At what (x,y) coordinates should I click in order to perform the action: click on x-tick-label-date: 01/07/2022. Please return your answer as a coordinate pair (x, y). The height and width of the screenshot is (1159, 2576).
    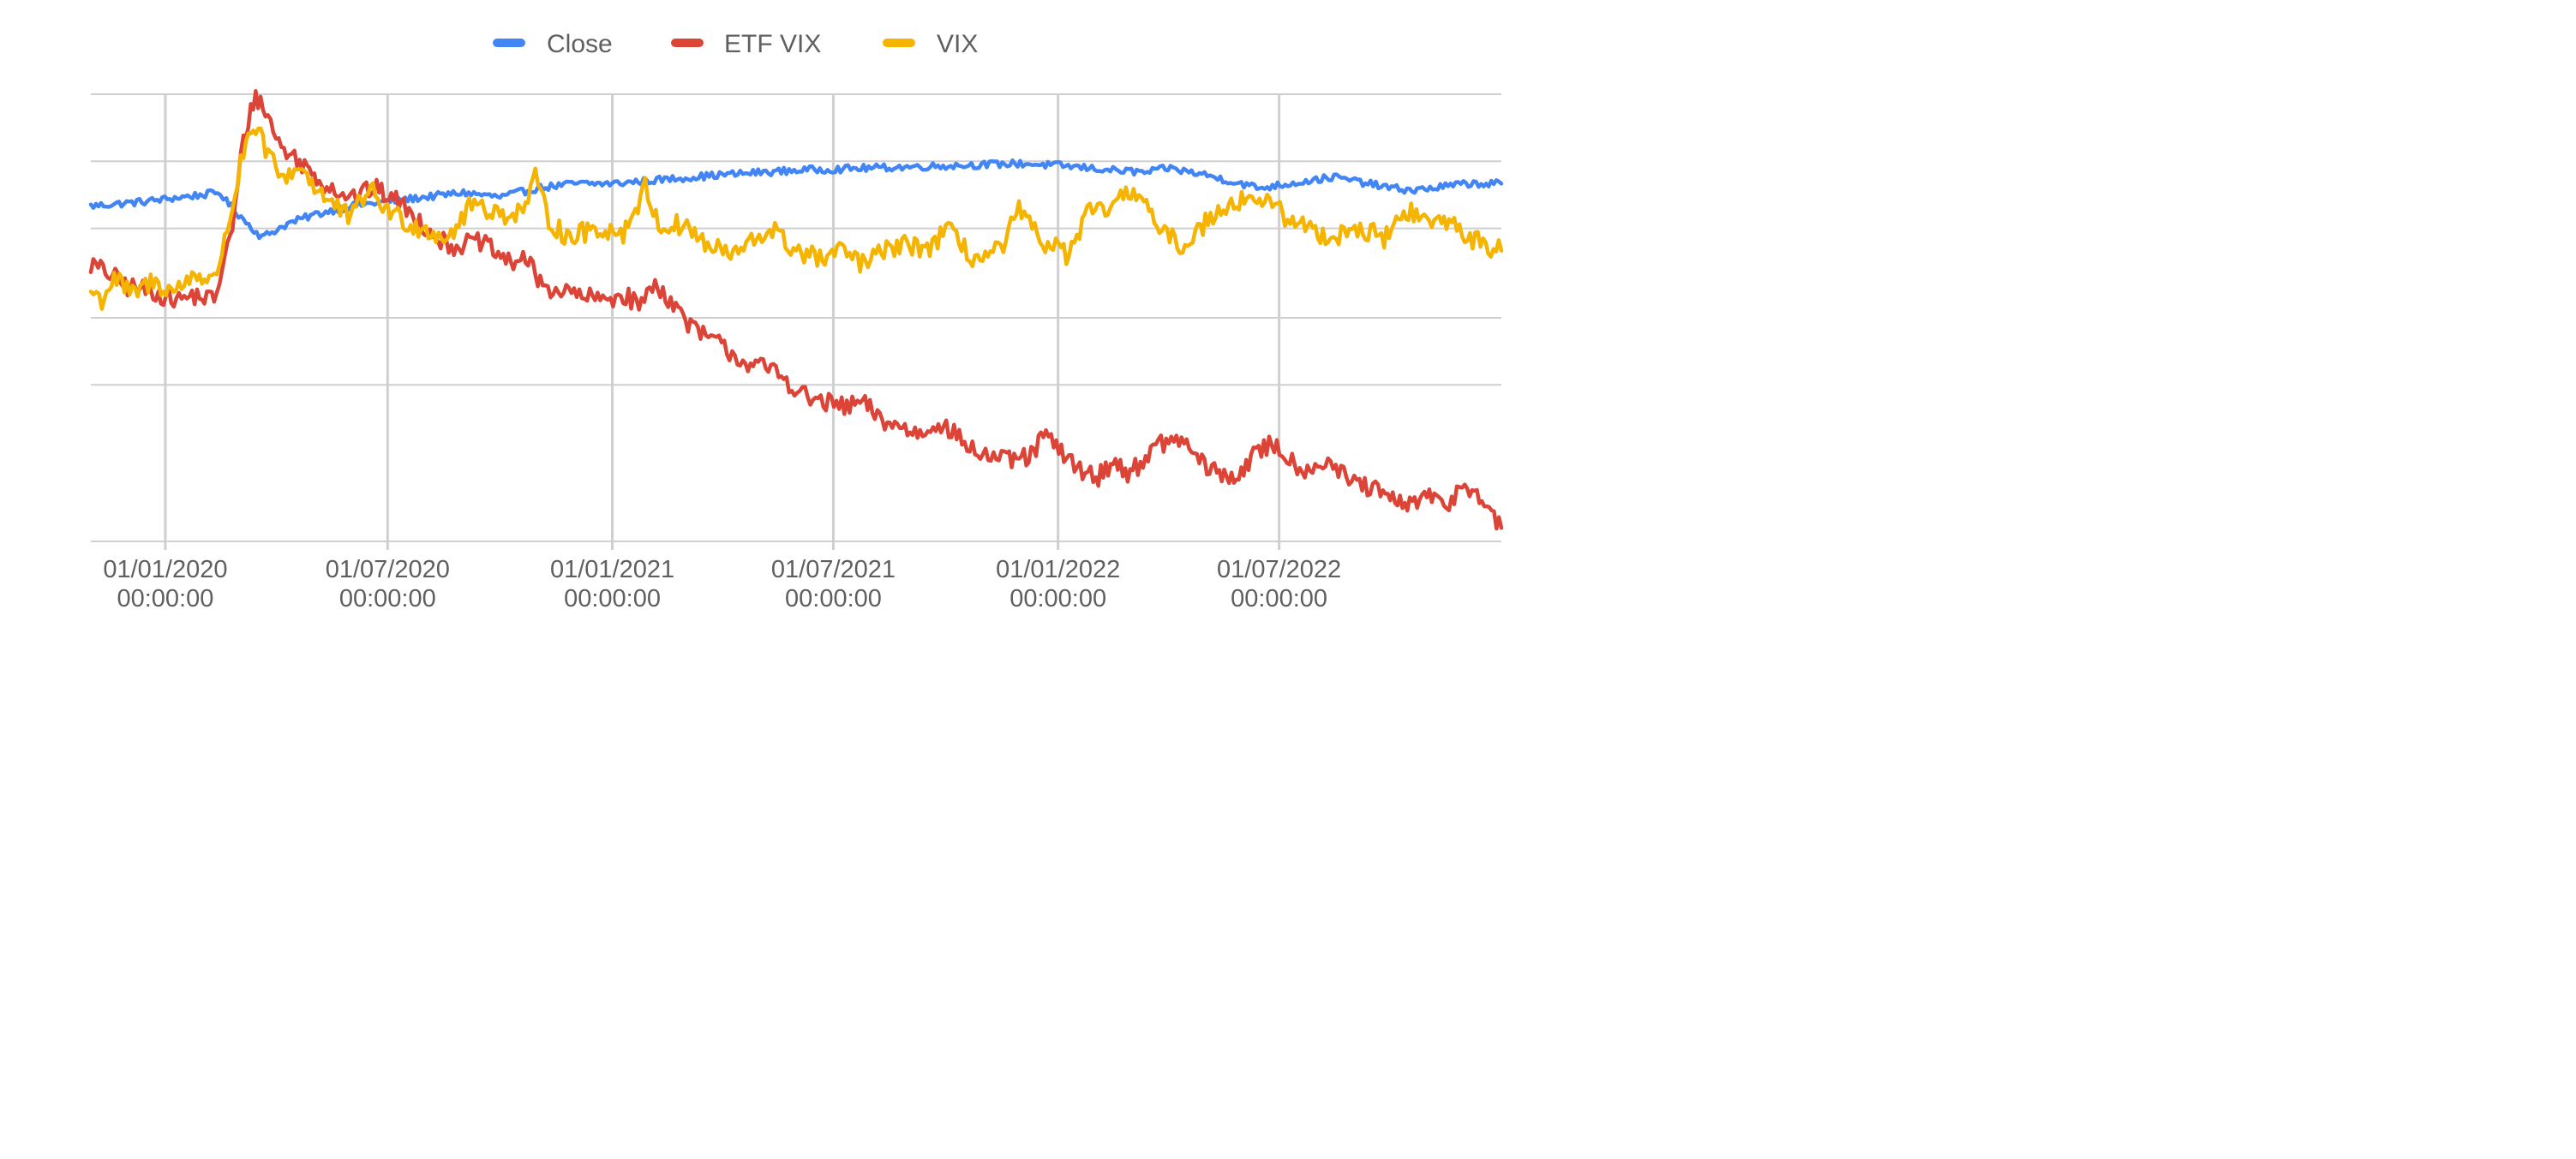
    Looking at the image, I should click on (1279, 569).